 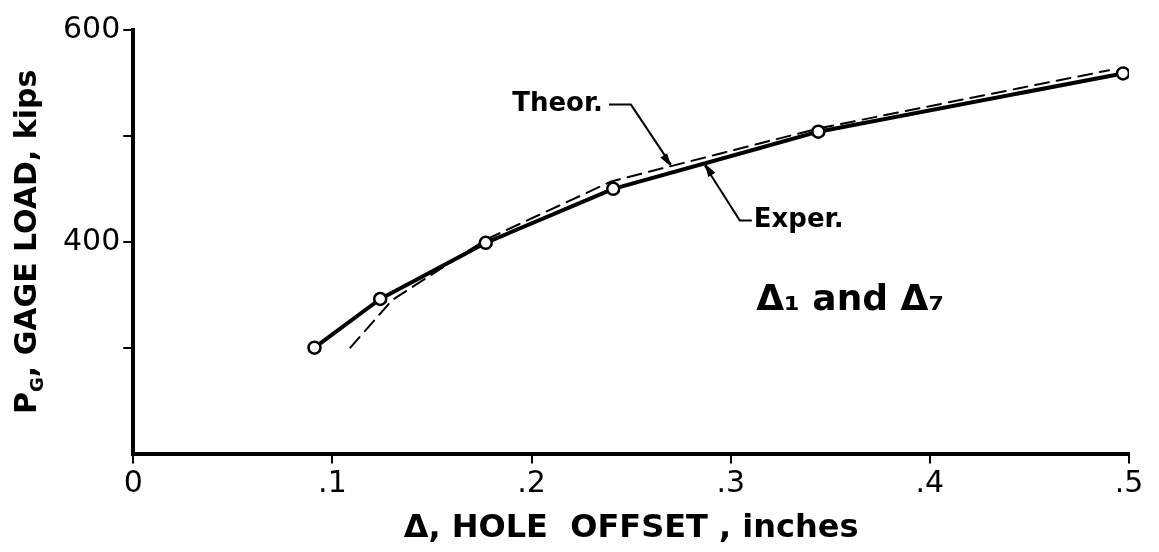 I want to click on x-tick-label: 0, so click(x=133, y=482).